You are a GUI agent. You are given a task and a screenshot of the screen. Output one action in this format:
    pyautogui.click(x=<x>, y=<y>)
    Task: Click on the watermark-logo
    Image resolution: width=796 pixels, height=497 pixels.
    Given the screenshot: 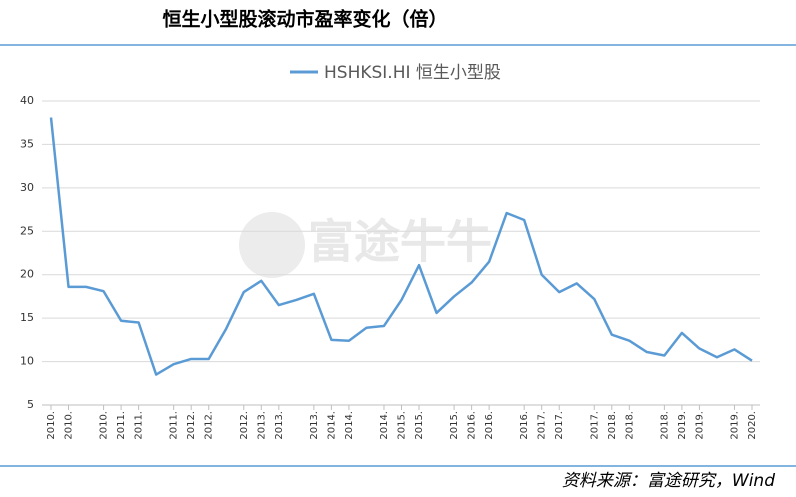 What is the action you would take?
    pyautogui.click(x=272, y=245)
    